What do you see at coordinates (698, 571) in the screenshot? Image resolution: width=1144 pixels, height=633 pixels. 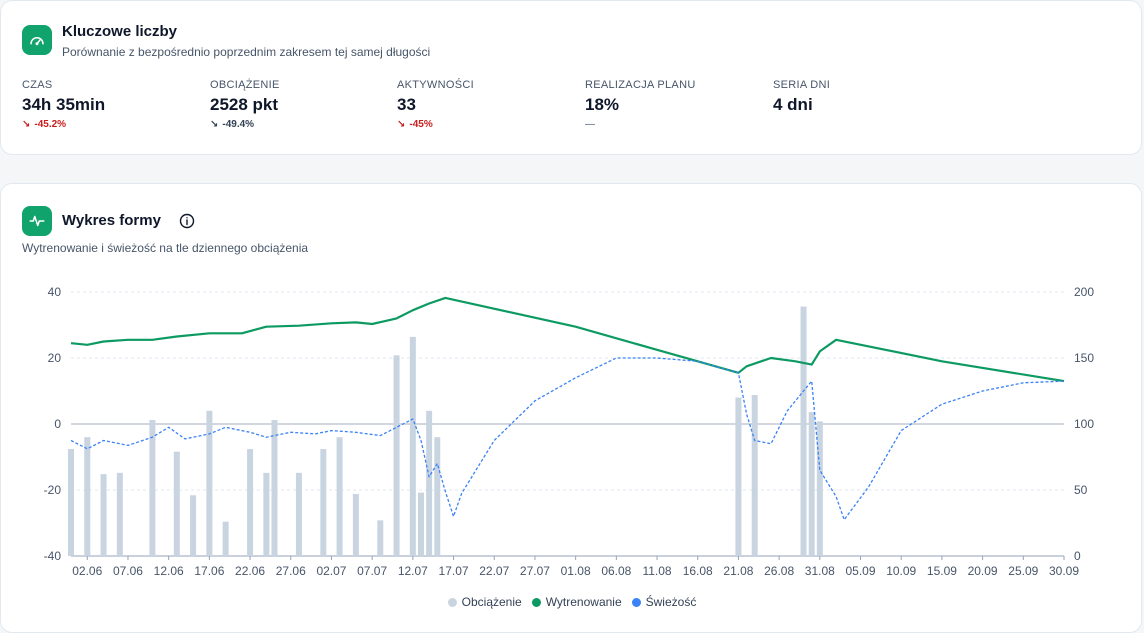 I see `x-tick-label: 16.08` at bounding box center [698, 571].